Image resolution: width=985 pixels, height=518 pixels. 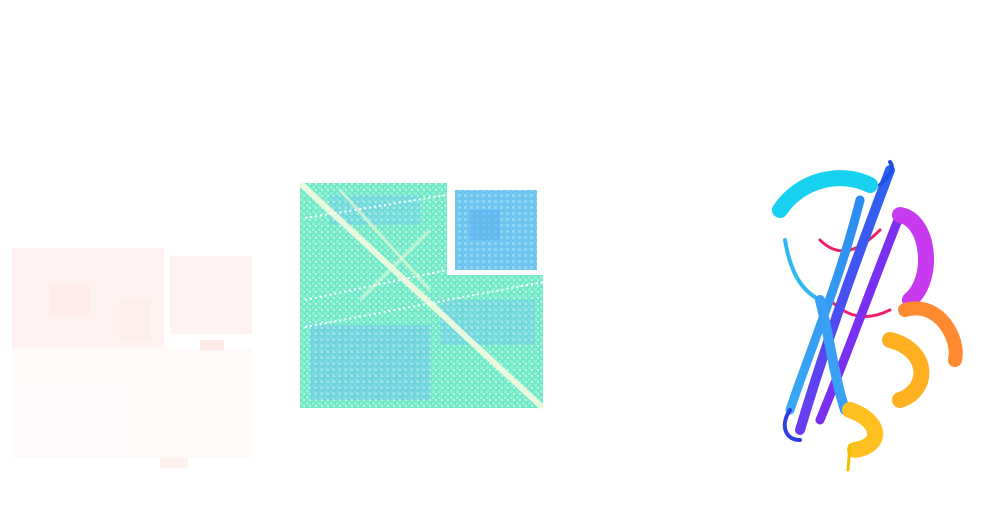 What do you see at coordinates (867, 316) in the screenshot?
I see `protein-structure` at bounding box center [867, 316].